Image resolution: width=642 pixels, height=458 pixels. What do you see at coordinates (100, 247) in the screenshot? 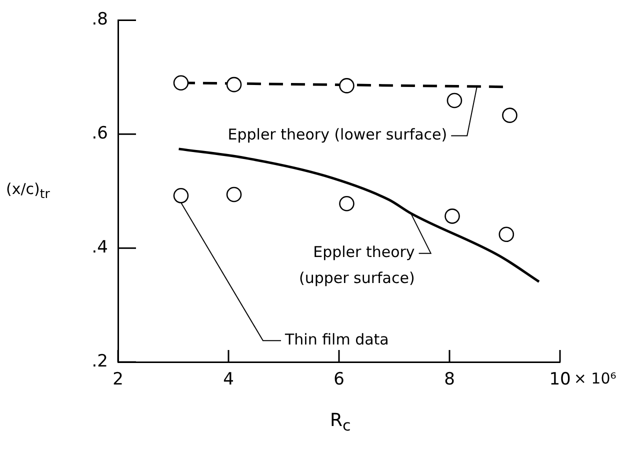
I see `y-tick-label: .4` at bounding box center [100, 247].